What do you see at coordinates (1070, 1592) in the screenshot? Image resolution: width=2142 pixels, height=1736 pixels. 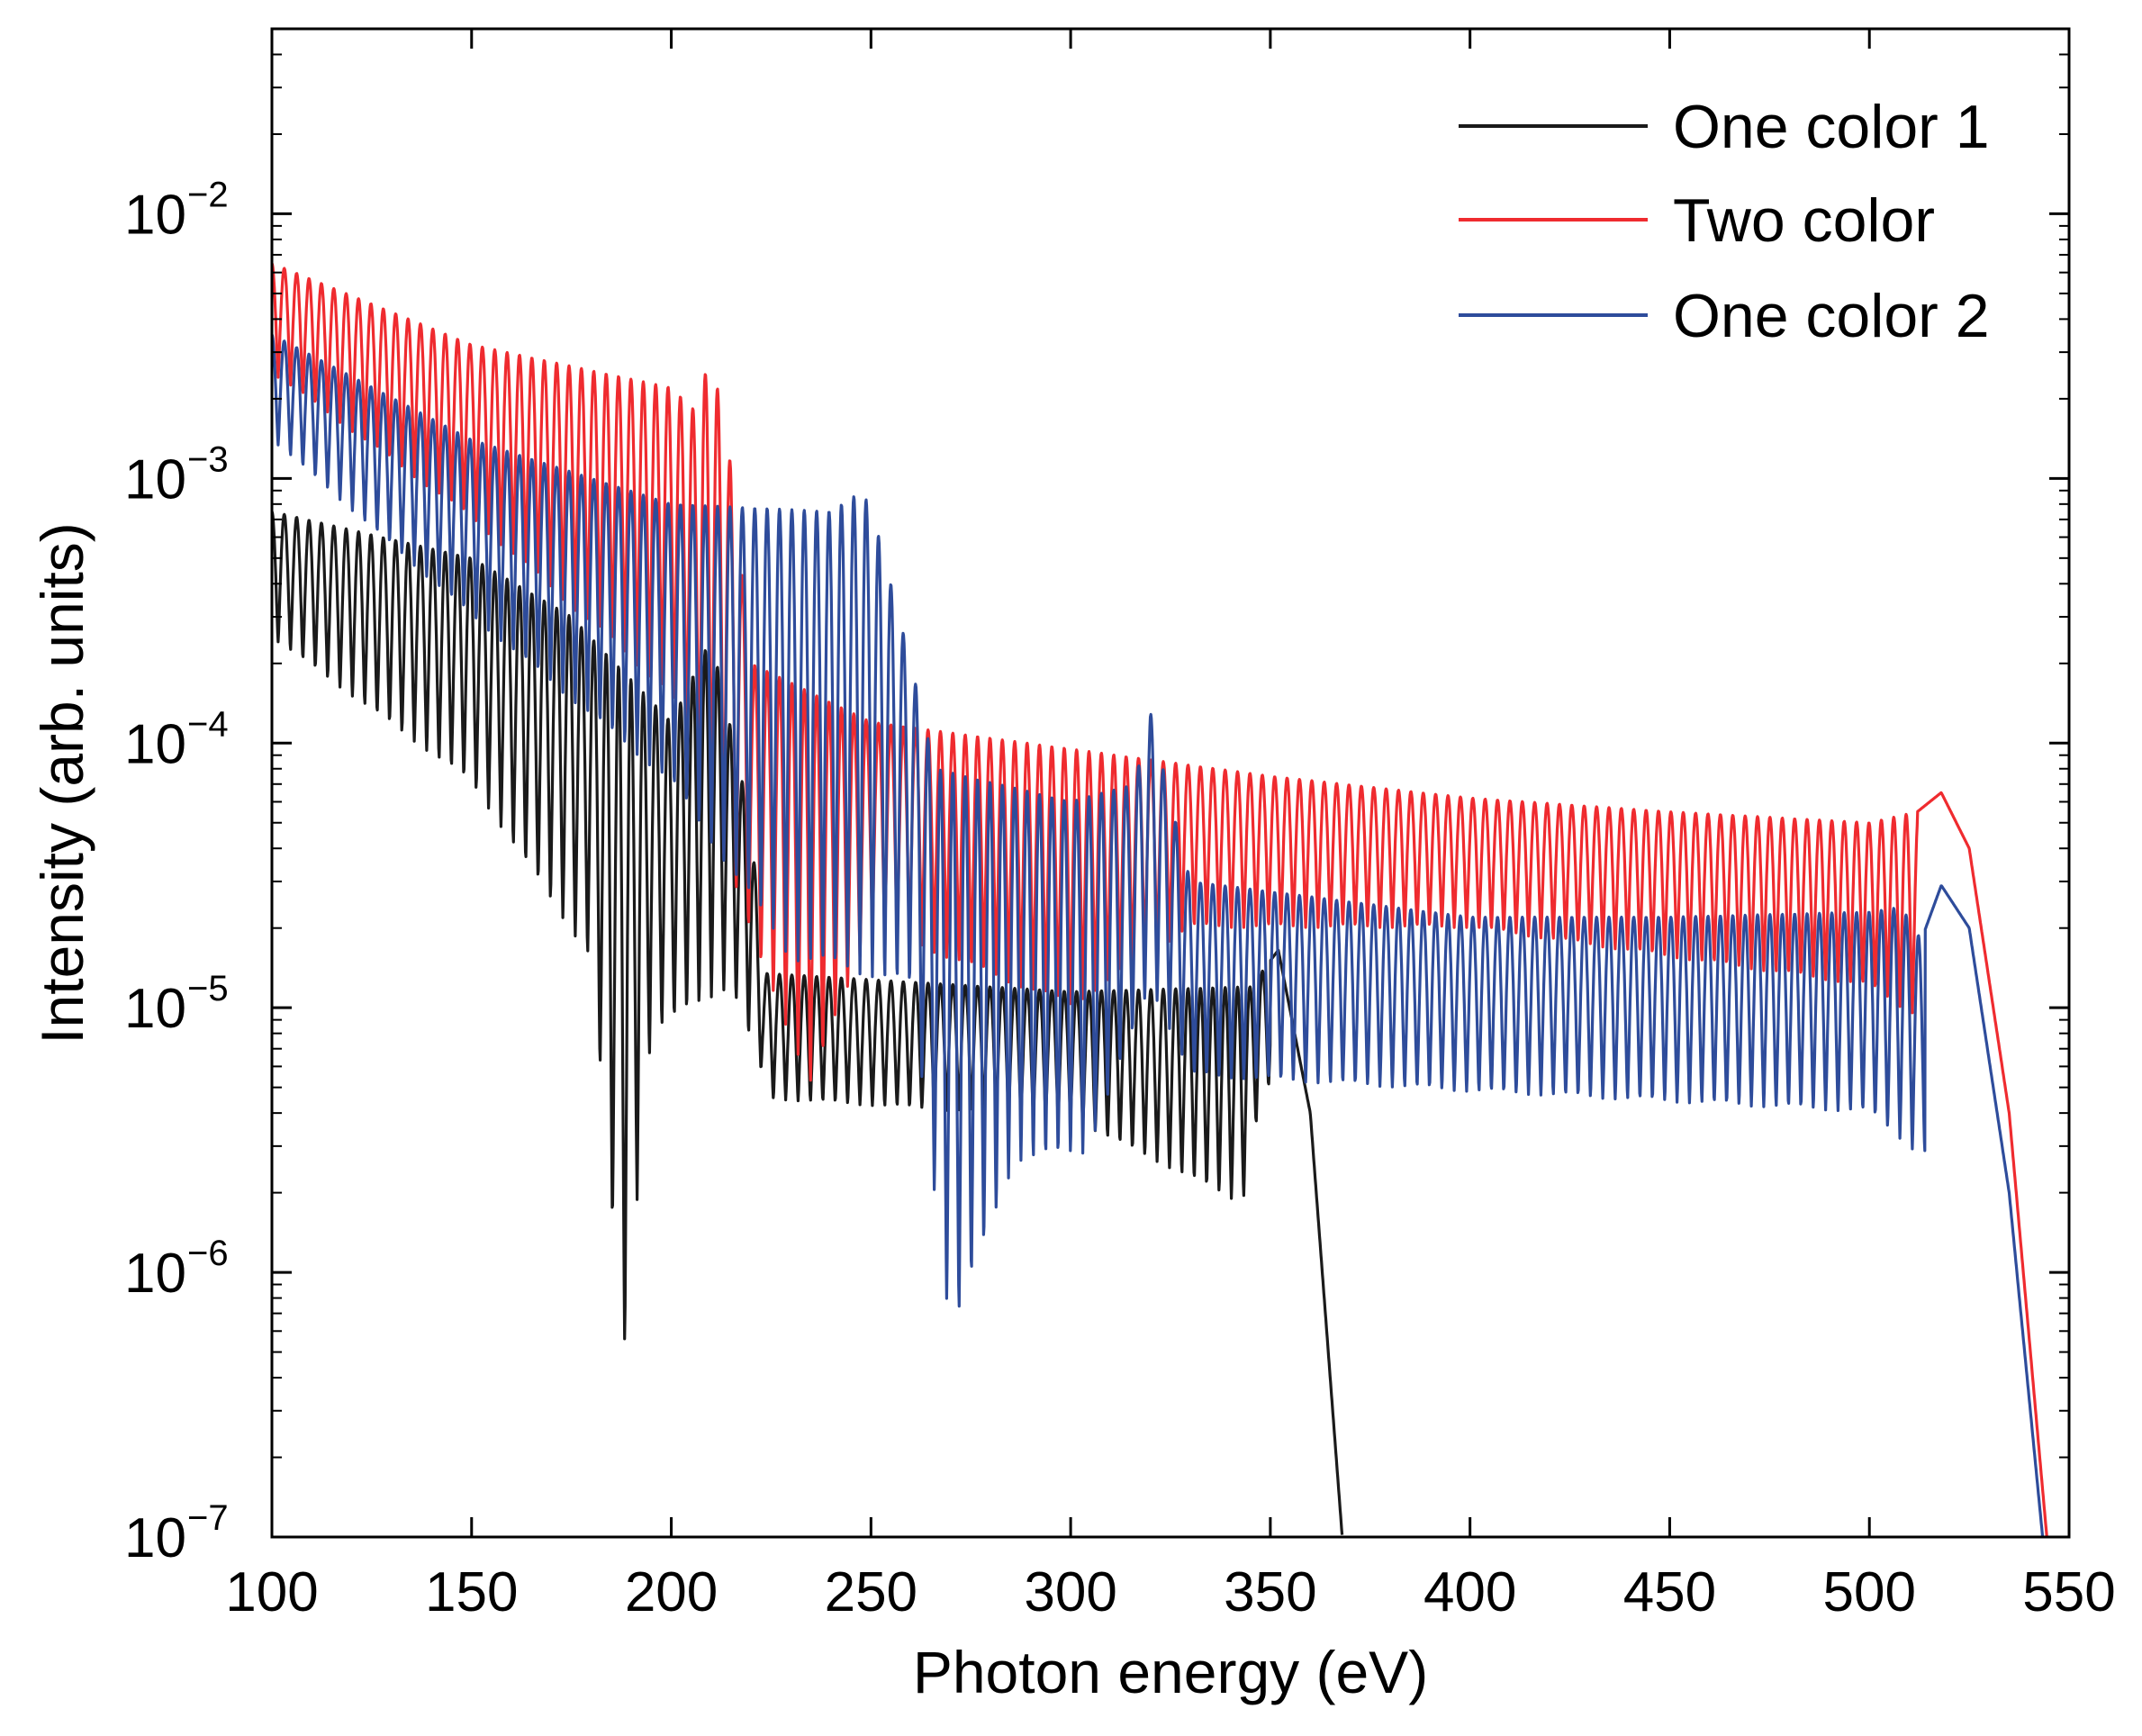 I see `x-tick-label: 300` at bounding box center [1070, 1592].